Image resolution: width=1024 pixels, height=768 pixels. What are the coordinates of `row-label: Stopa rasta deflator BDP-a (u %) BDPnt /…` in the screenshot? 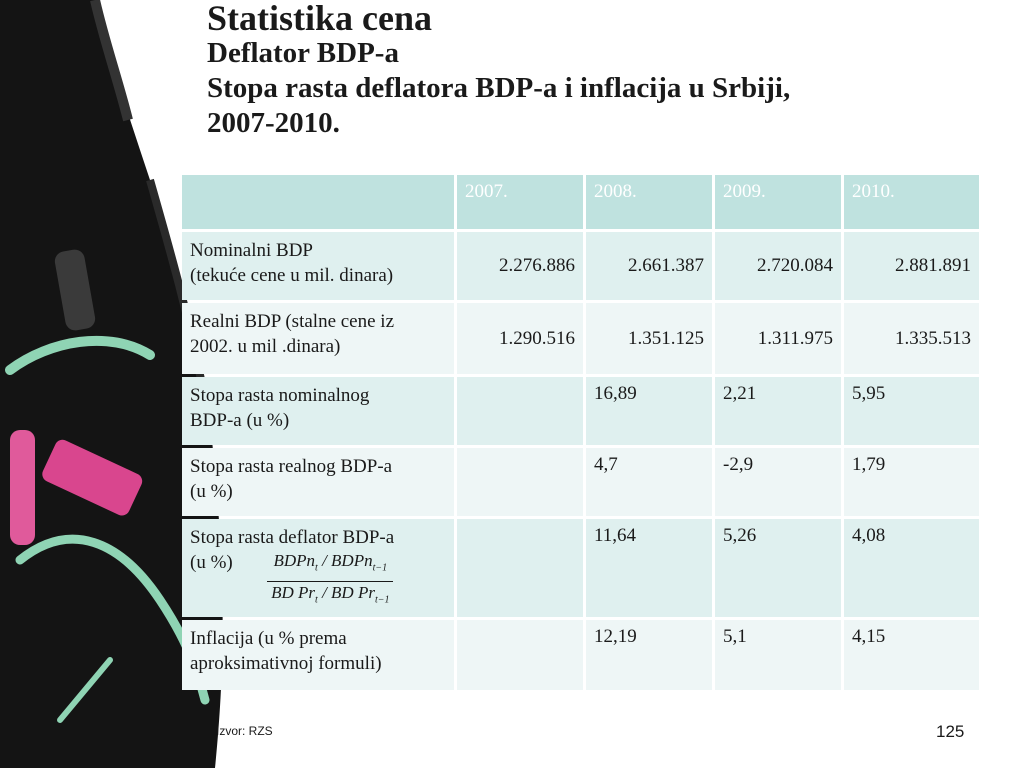 It's located at (318, 568).